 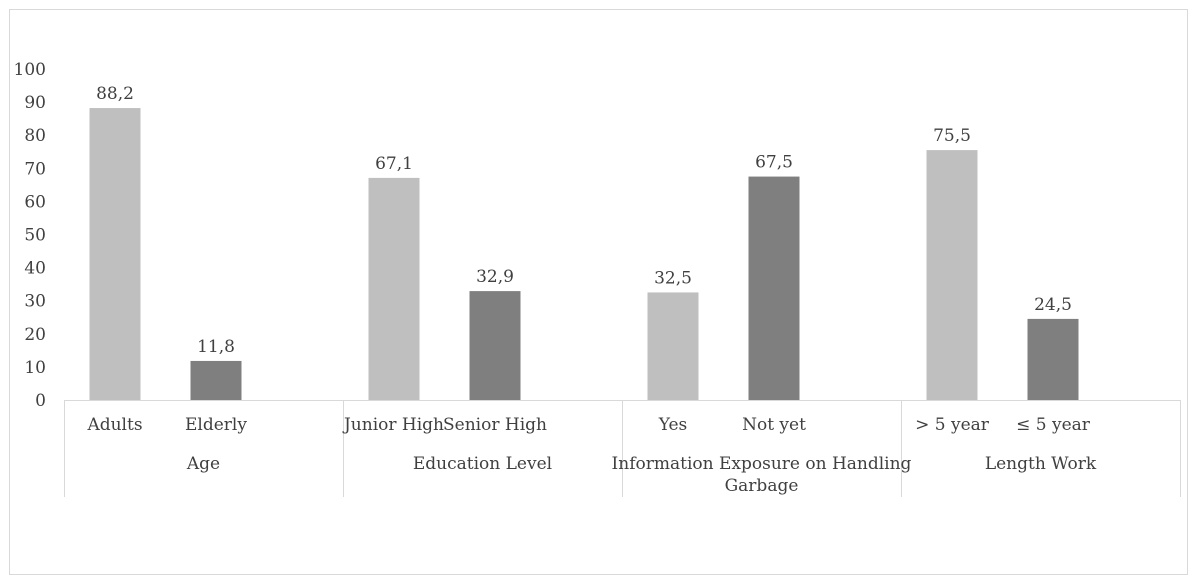 What do you see at coordinates (35, 269) in the screenshot?
I see `y-tick-label: 40` at bounding box center [35, 269].